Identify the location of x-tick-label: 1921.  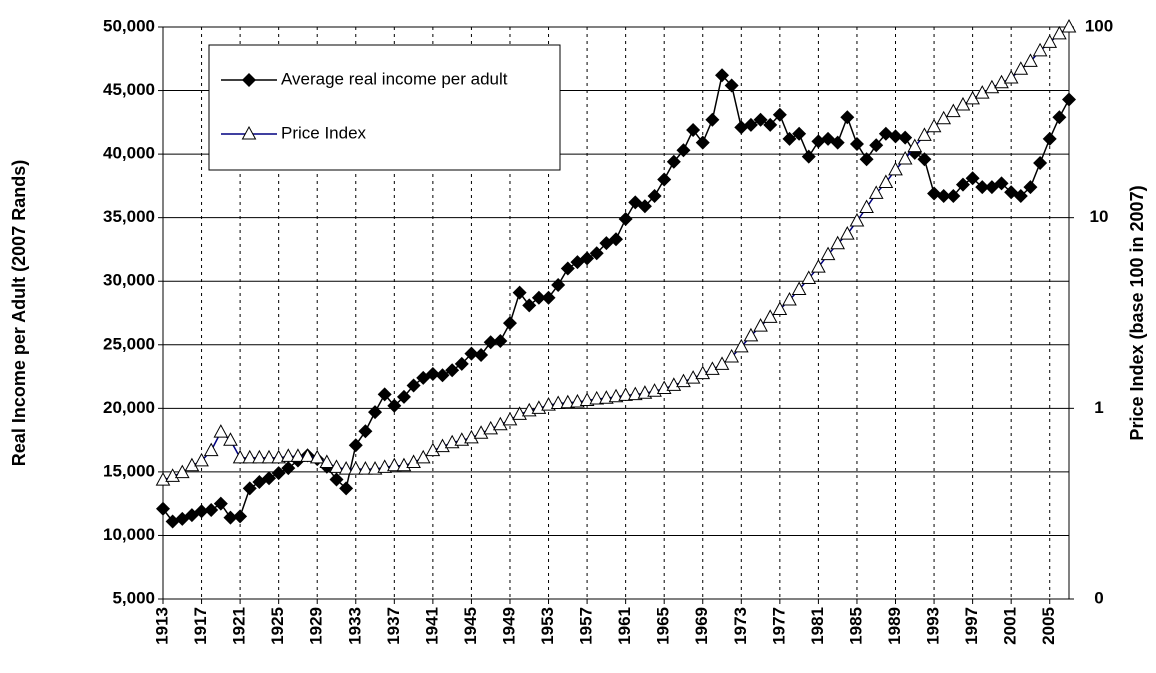
(239, 626).